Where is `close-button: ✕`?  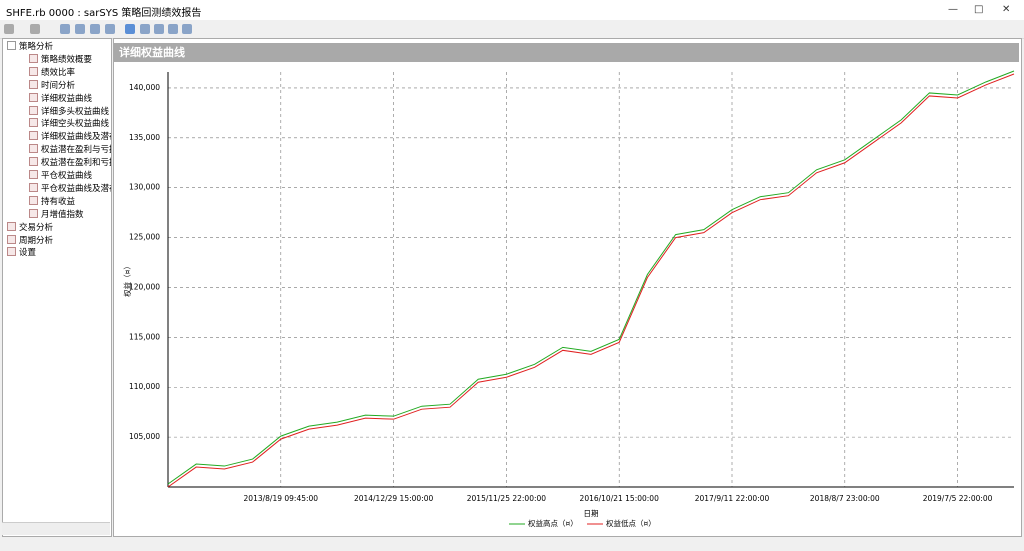 close-button: ✕ is located at coordinates (1006, 9).